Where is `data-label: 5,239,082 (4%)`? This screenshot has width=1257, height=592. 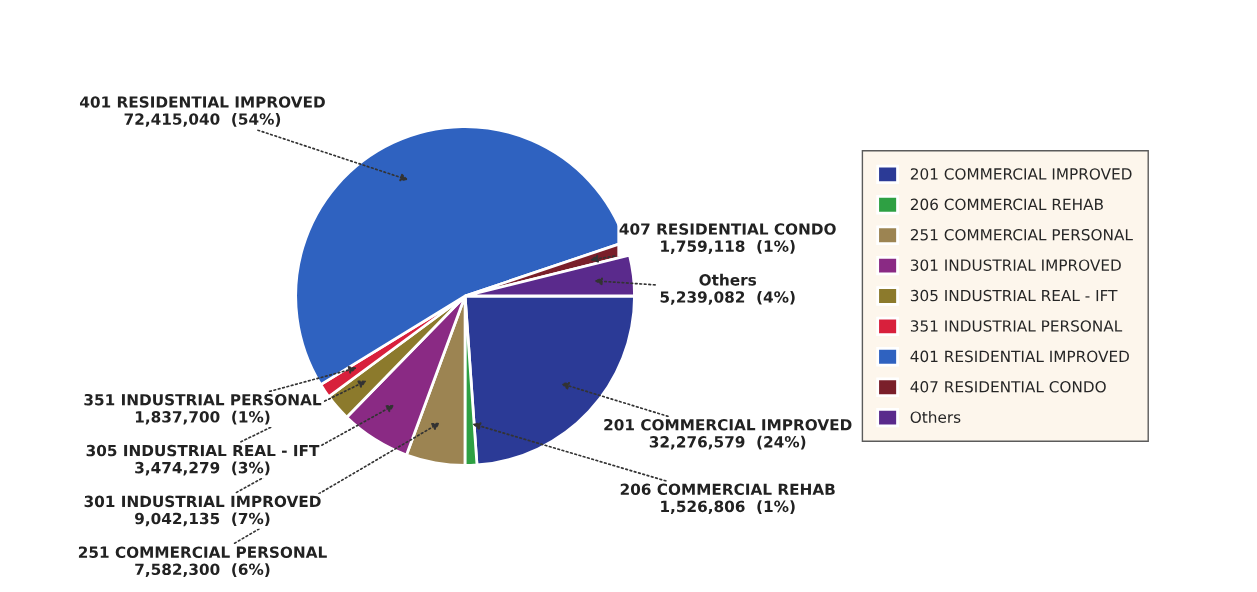
data-label: 5,239,082 (4%) is located at coordinates (727, 297).